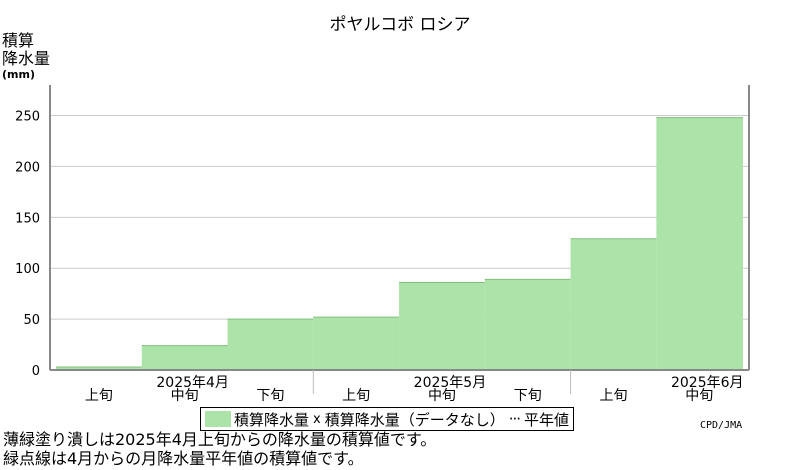  Describe the element at coordinates (18, 40) in the screenshot. I see `y-axis-label-line1: 積算` at that location.